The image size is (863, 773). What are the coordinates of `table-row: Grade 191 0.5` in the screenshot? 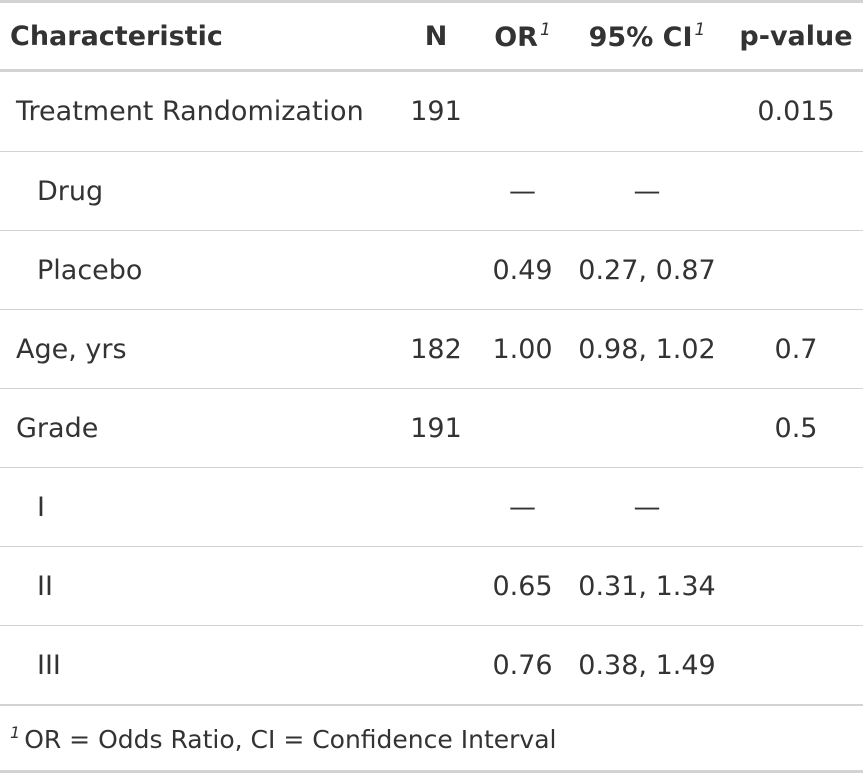 It's located at (431, 428).